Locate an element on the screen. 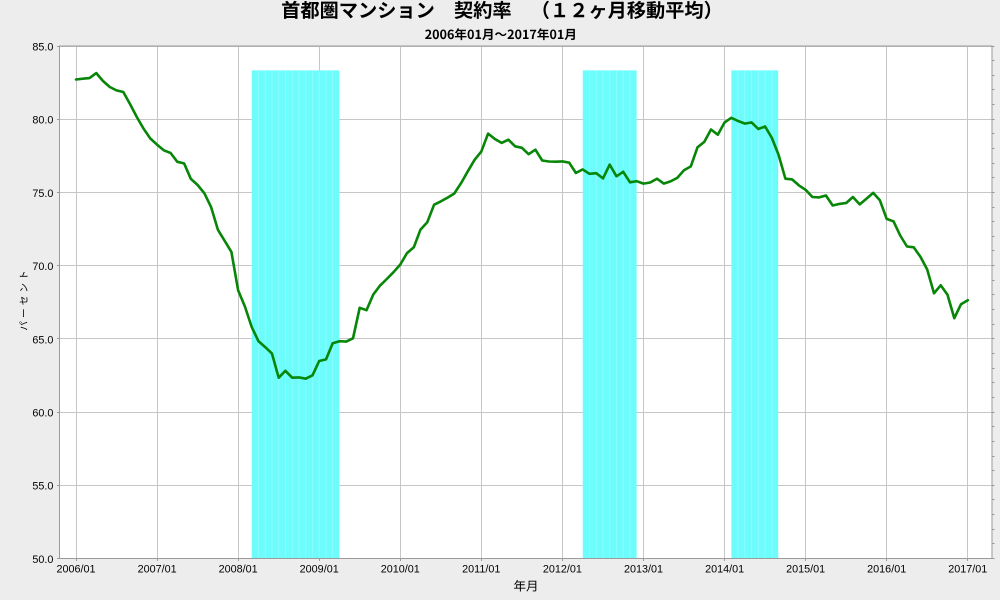 This screenshot has height=600, width=1000. svg-text: 2014/01 is located at coordinates (724, 570).